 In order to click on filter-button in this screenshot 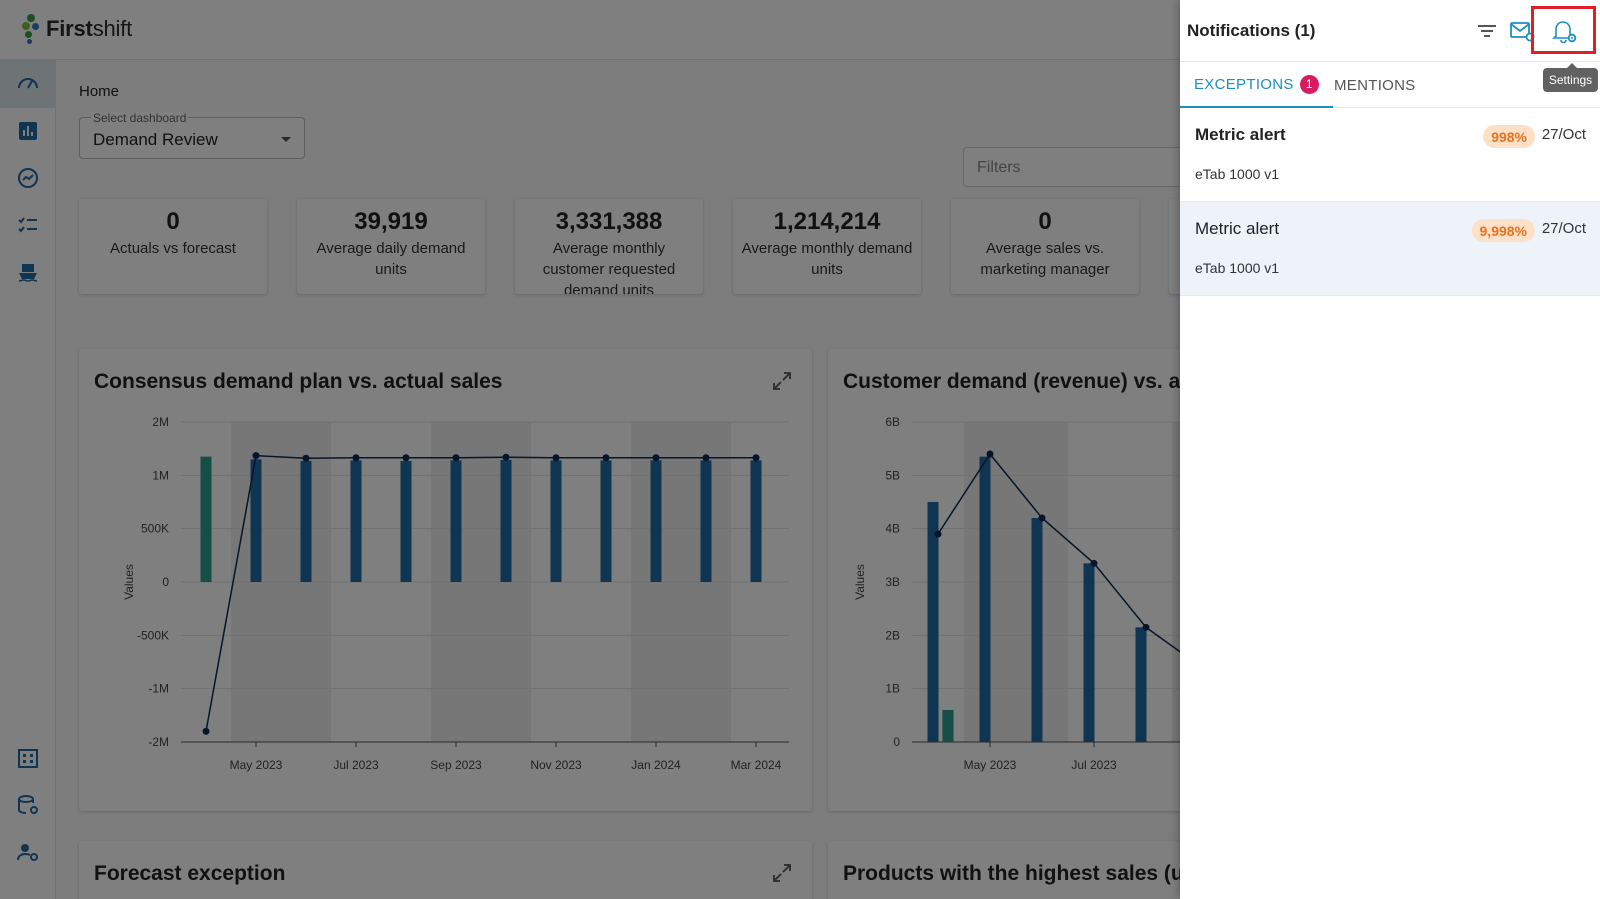, I will do `click(1487, 31)`.